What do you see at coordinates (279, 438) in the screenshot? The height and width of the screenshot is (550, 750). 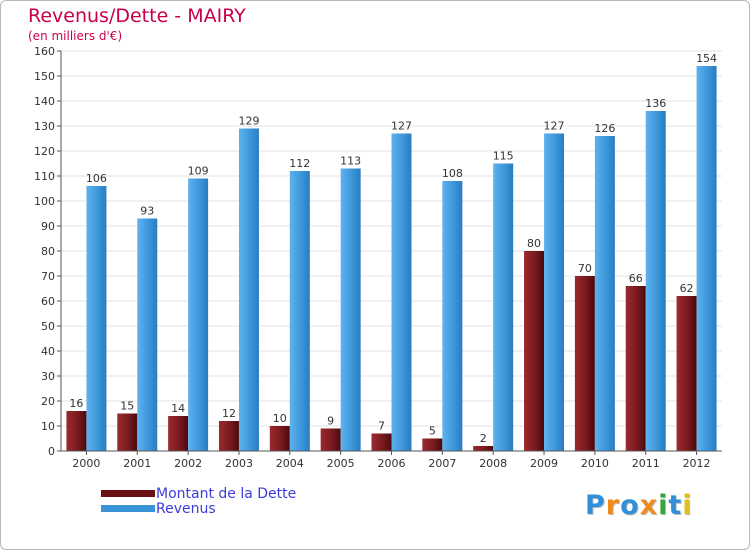 I see `bar-dette-2004` at bounding box center [279, 438].